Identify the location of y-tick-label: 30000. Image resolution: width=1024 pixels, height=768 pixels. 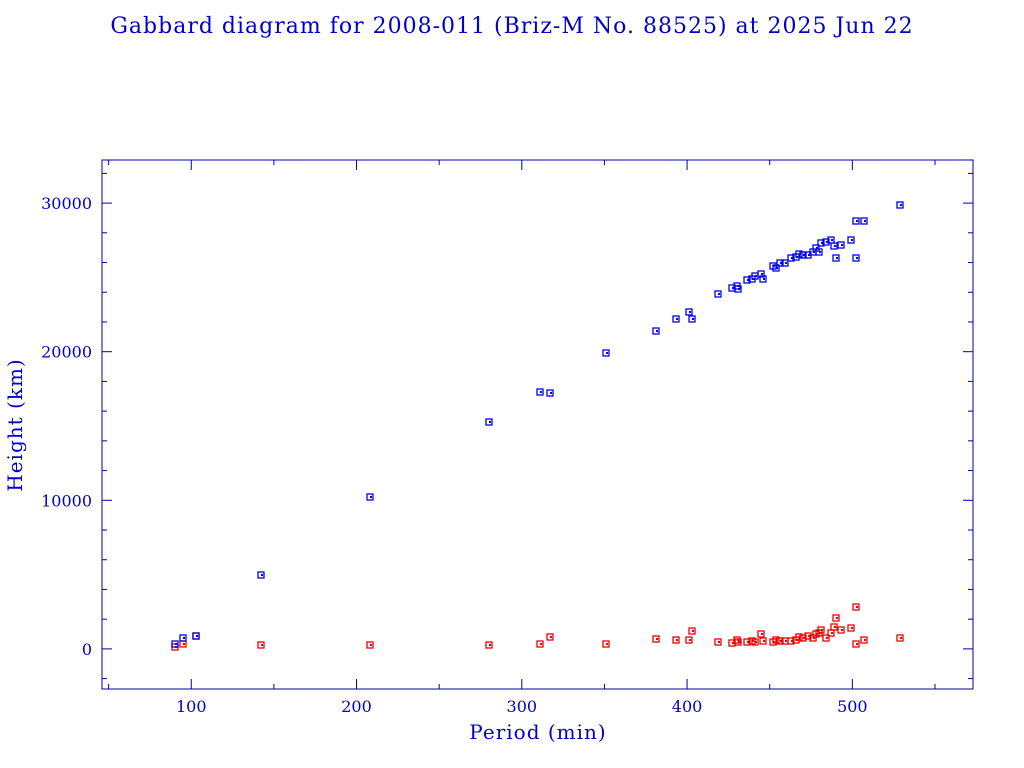
(66, 203).